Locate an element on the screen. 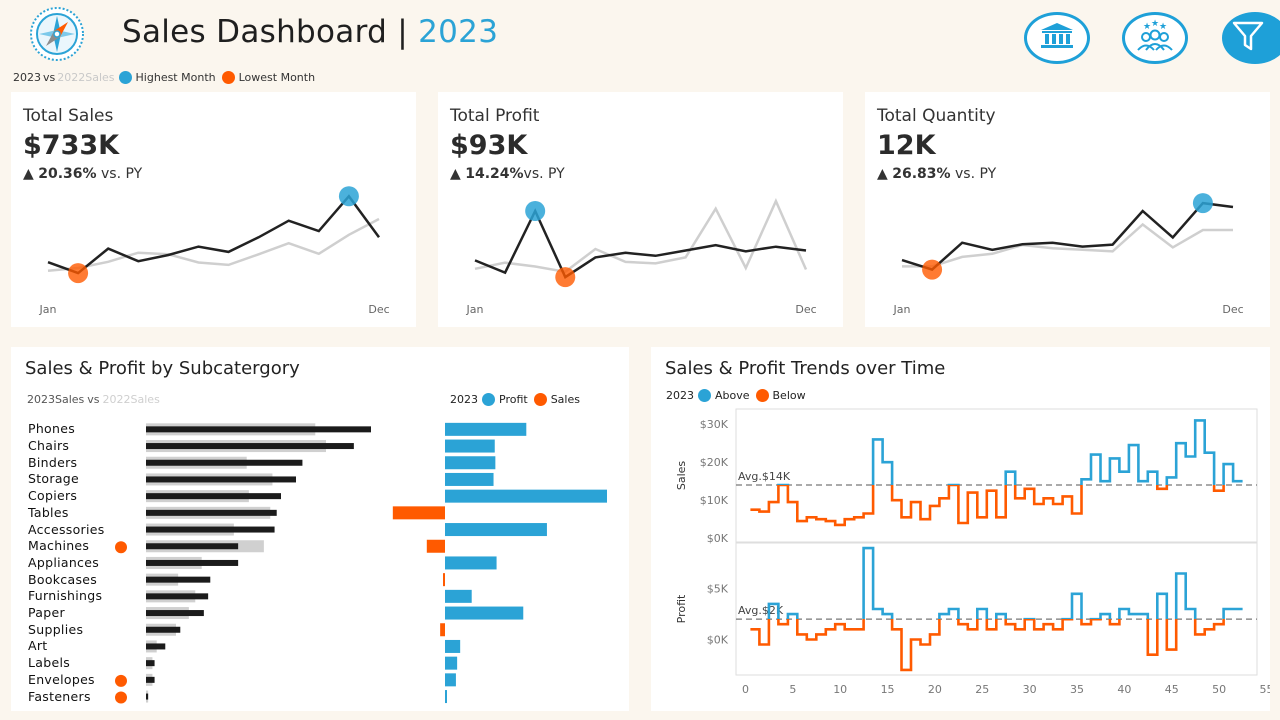 The height and width of the screenshot is (720, 1280). compass-logo-icon is located at coordinates (57, 34).